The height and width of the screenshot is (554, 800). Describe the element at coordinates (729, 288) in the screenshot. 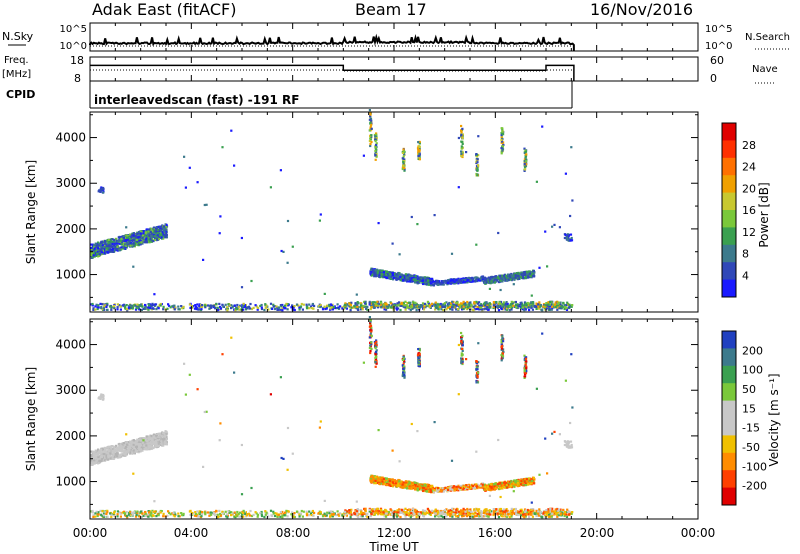

I see `colorbar-cell` at that location.